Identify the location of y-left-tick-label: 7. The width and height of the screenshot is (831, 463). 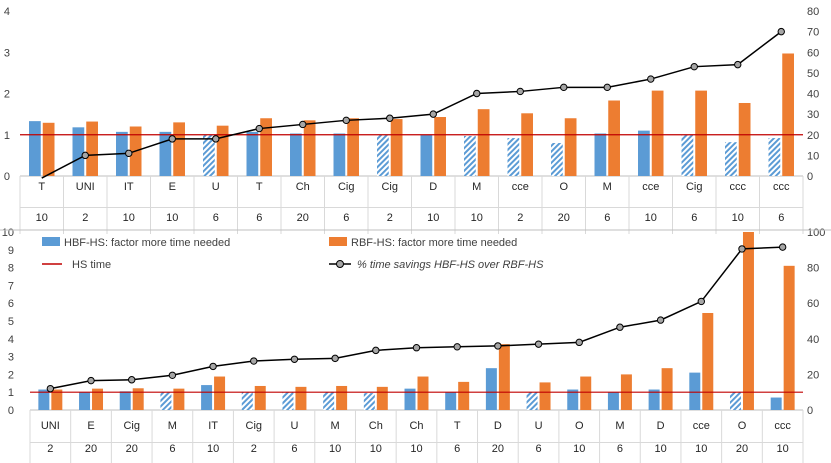
(11, 286).